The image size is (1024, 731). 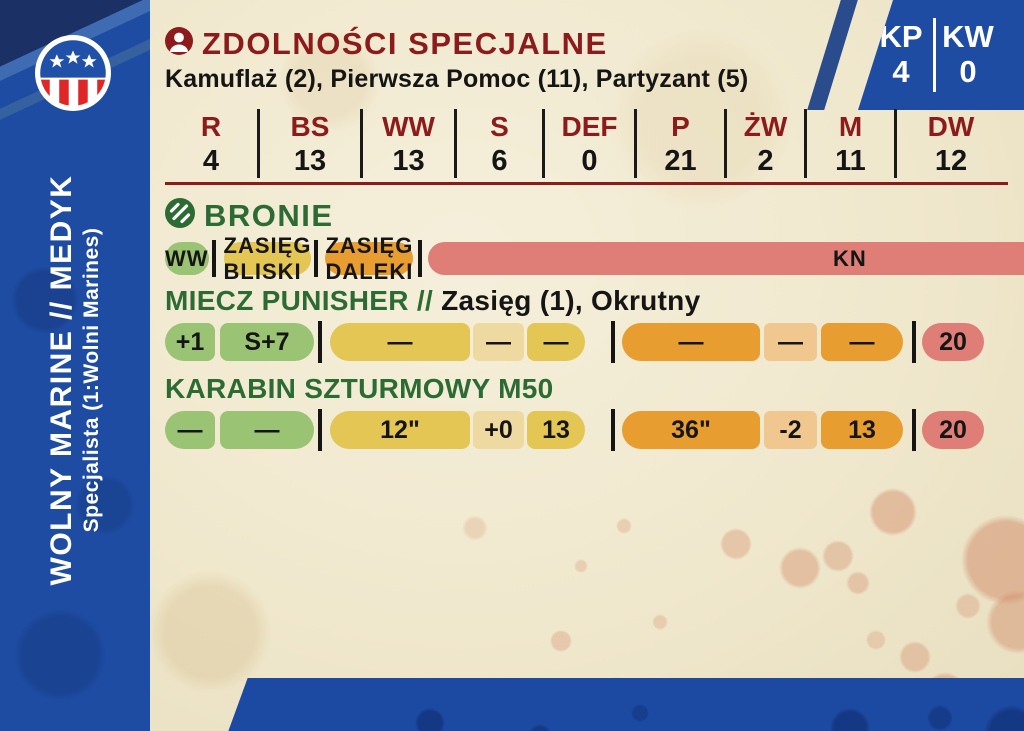 I want to click on resource-divider, so click(x=934, y=55).